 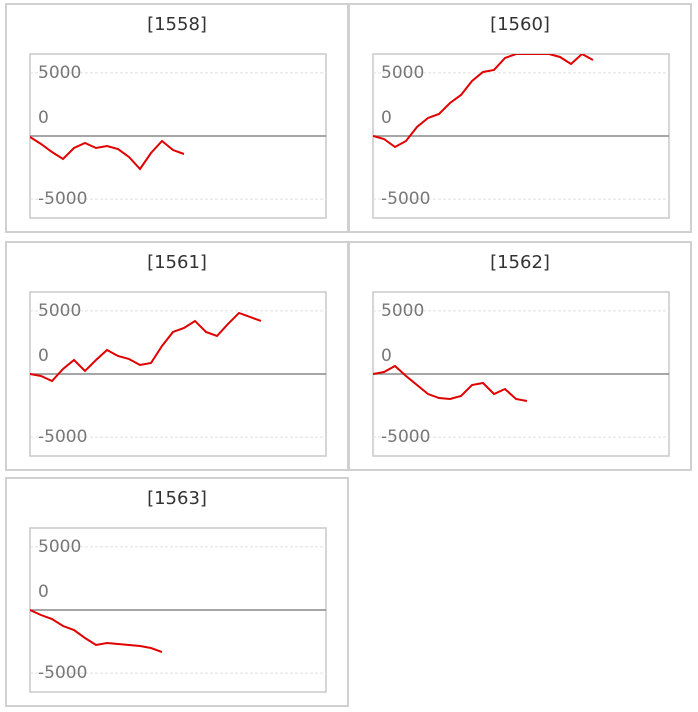 I want to click on chart: [1558] 5000 0 -5000, so click(x=178, y=116).